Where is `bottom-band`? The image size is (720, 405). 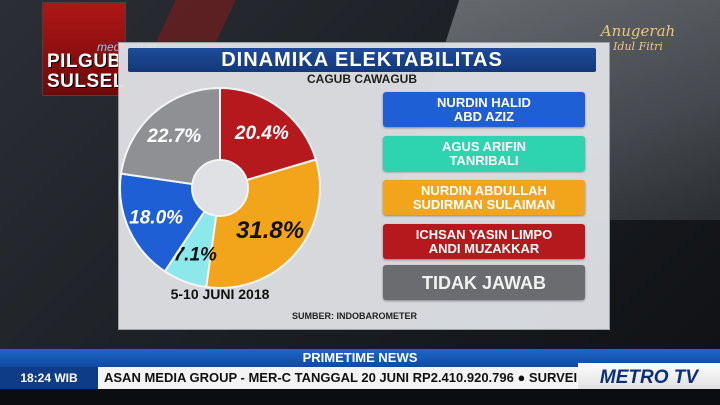 bottom-band is located at coordinates (360, 397).